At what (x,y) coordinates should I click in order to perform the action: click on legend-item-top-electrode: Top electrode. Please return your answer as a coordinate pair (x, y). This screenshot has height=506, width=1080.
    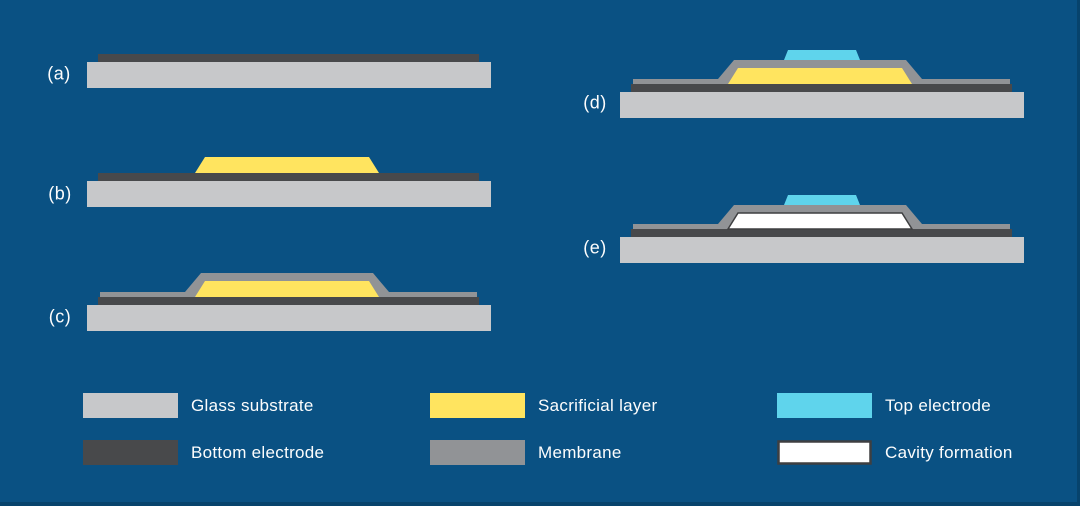
    Looking at the image, I should click on (884, 405).